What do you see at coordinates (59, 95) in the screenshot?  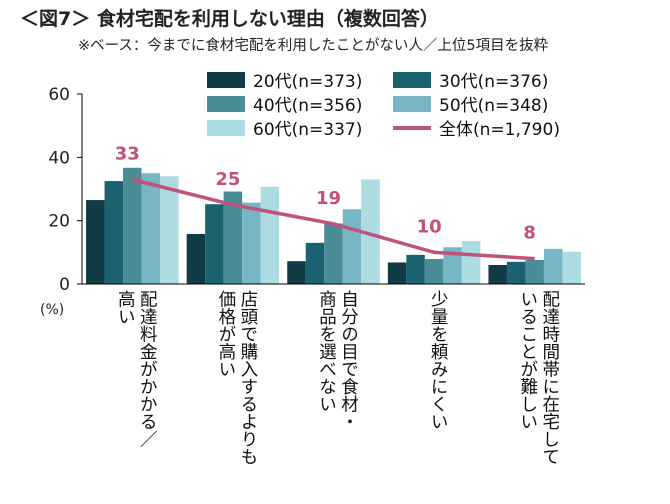 I see `y-tick-label: 60` at bounding box center [59, 95].